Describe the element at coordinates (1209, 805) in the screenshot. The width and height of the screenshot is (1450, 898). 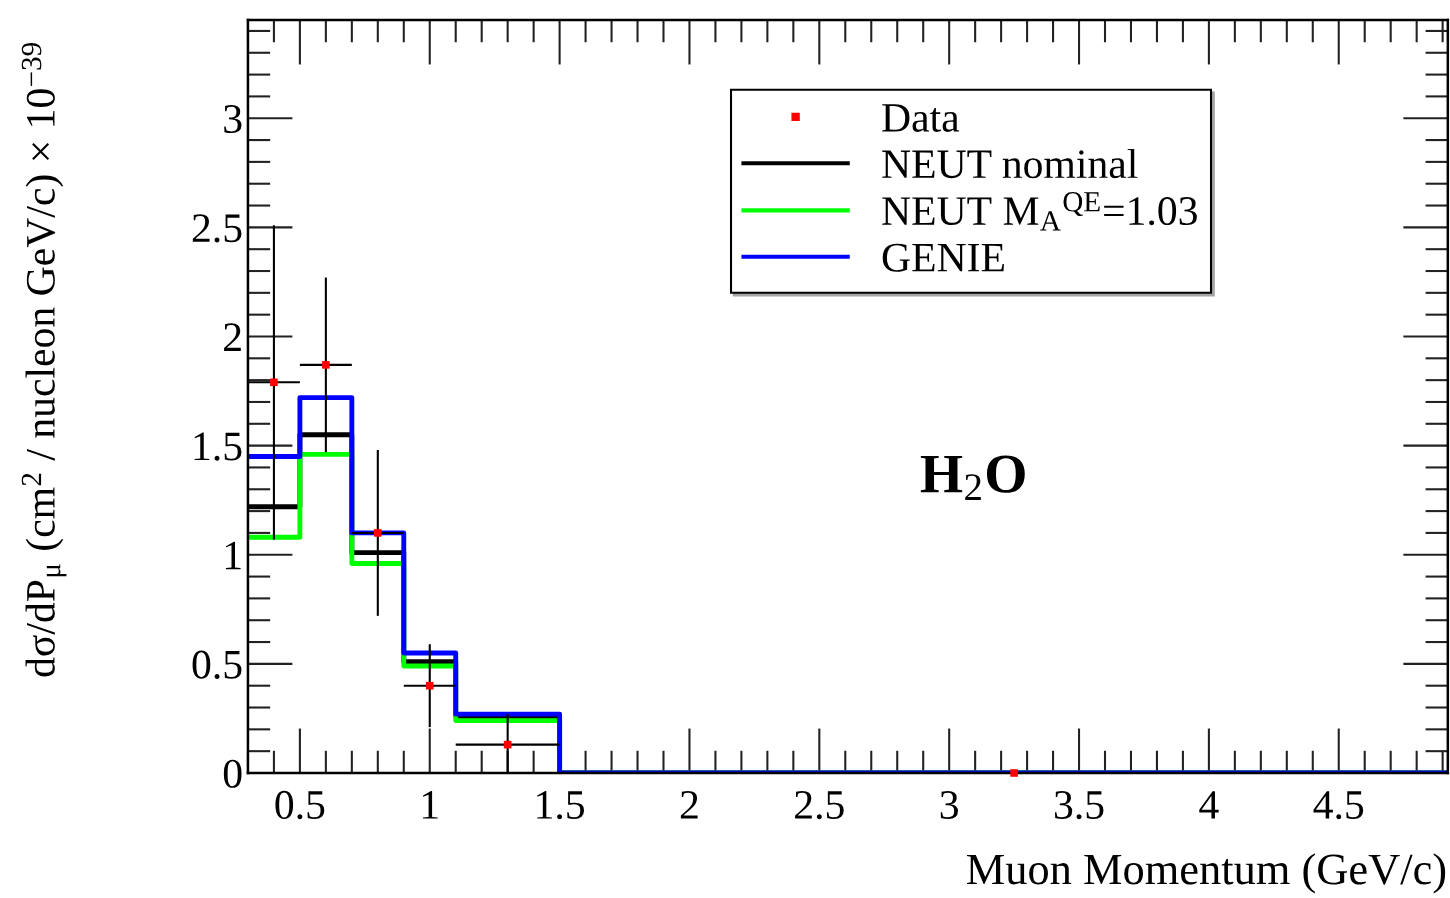
I see `x-tick-label: 4` at that location.